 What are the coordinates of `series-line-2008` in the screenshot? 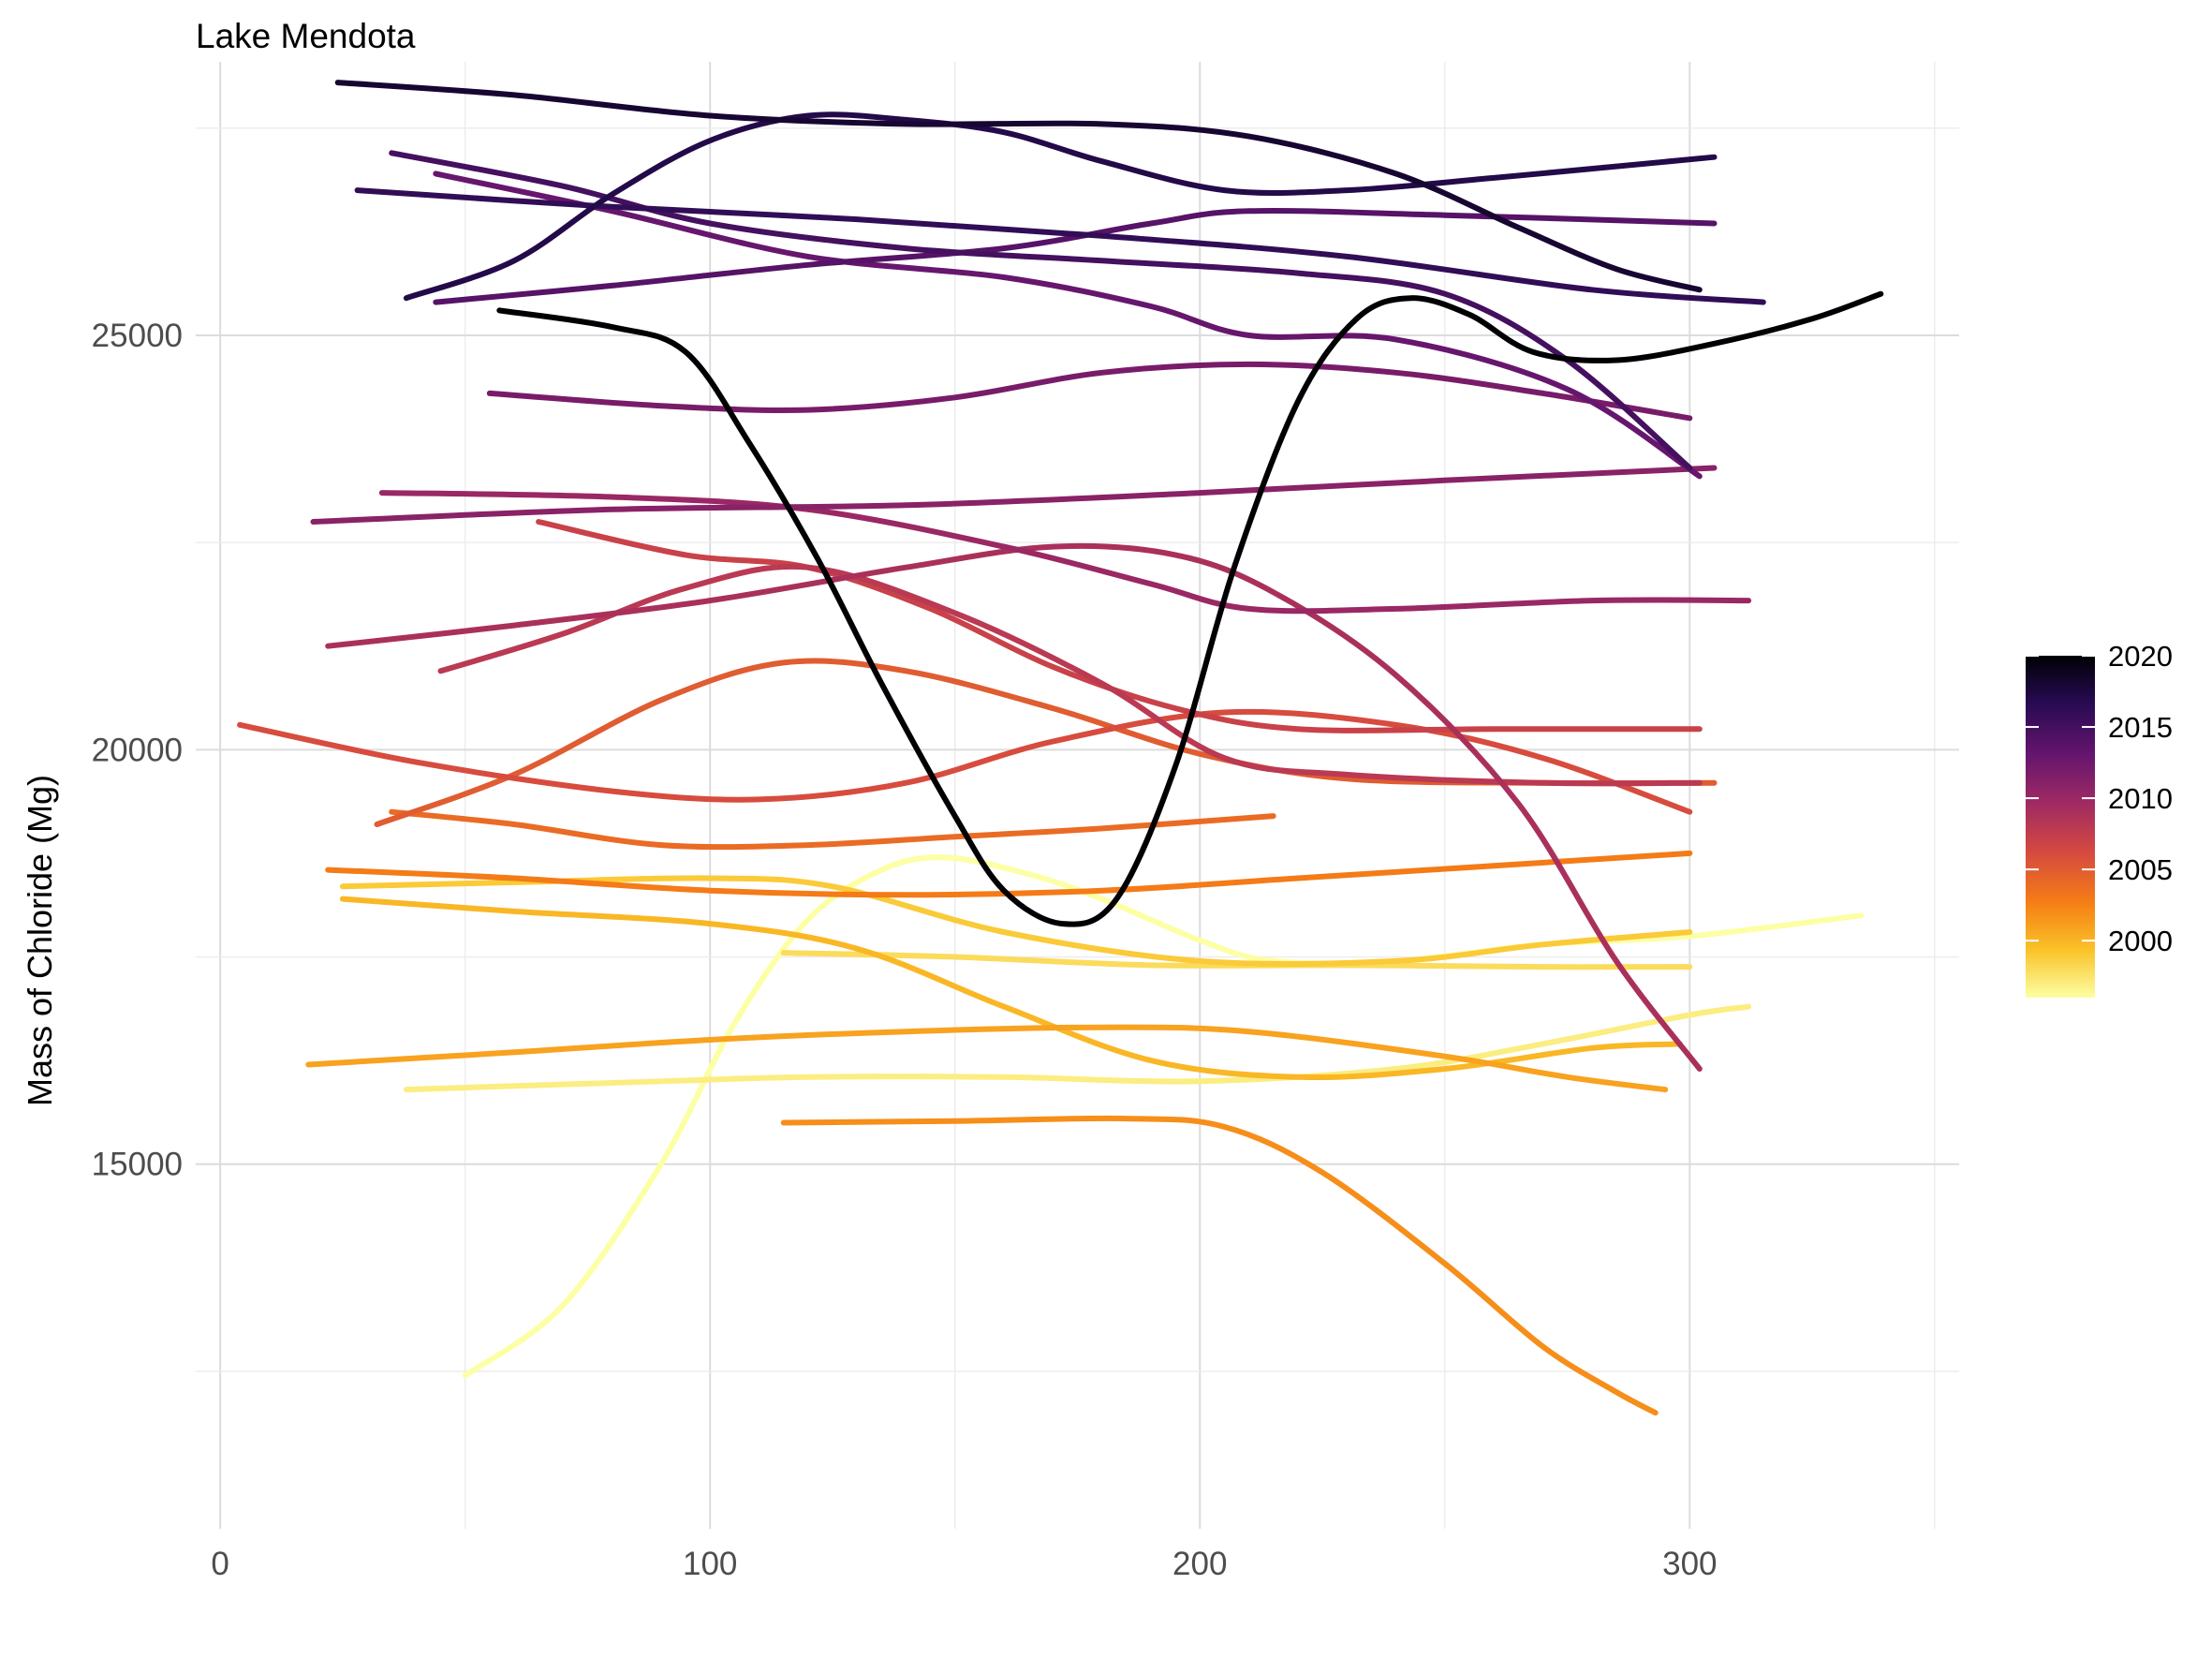 It's located at (1070, 675).